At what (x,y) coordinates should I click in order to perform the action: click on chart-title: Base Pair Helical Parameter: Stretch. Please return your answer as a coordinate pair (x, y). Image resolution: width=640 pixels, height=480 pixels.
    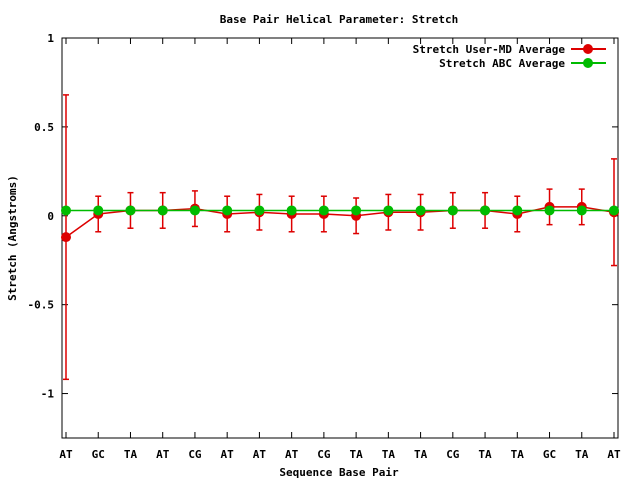
    Looking at the image, I should click on (339, 19).